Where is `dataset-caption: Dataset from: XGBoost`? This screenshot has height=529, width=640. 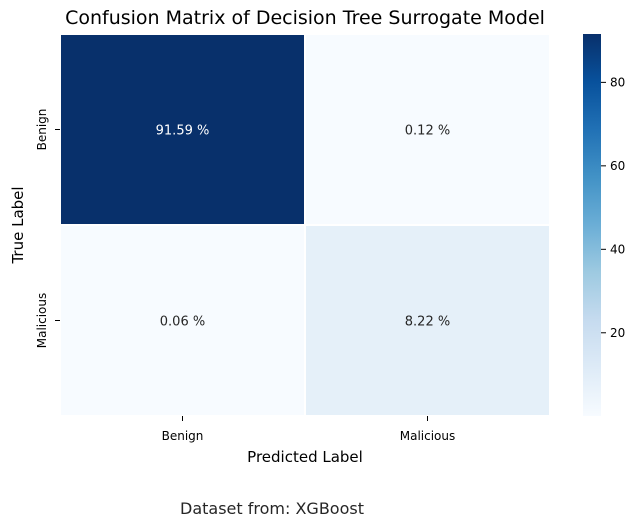
dataset-caption: Dataset from: XGBoost is located at coordinates (272, 508).